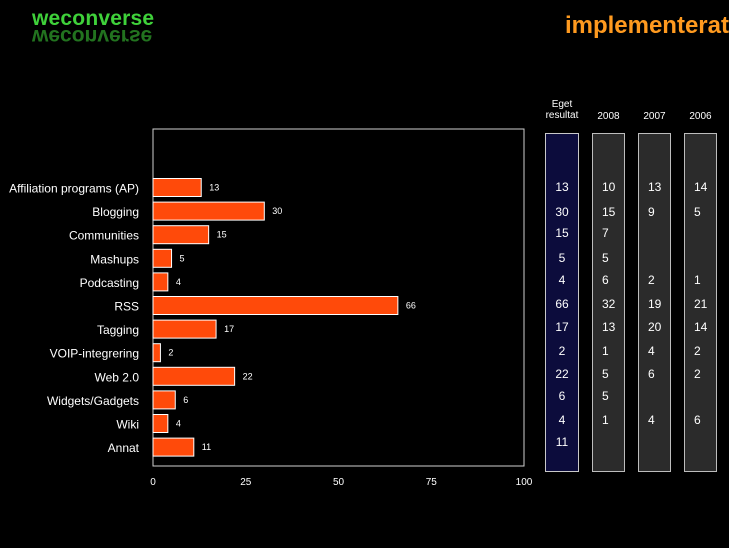 Image resolution: width=729 pixels, height=548 pixels. I want to click on page-title: implementerat, so click(646, 25).